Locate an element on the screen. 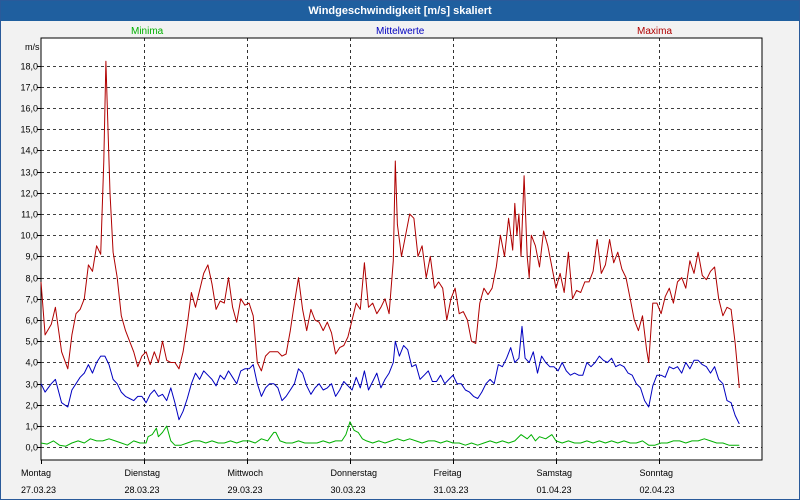  x-tick-date: 30.03.23 is located at coordinates (348, 490).